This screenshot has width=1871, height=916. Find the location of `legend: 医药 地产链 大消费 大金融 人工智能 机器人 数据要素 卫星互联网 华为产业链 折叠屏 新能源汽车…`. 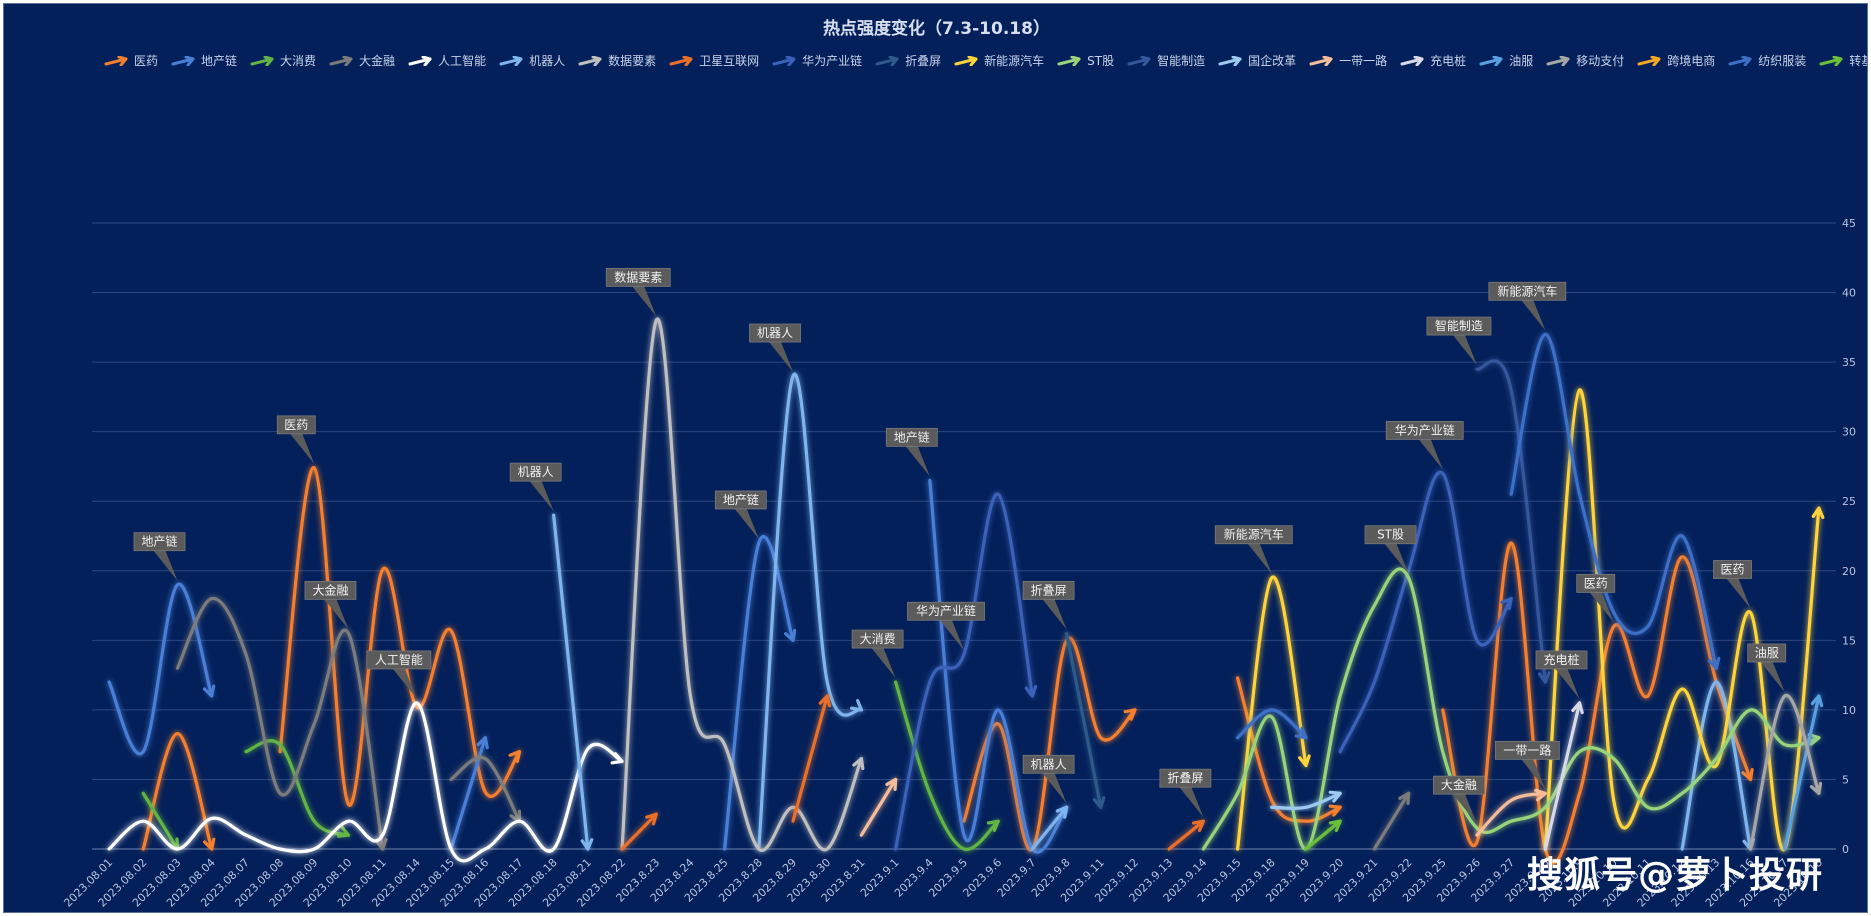

legend: 医药 地产链 大消费 大金融 人工智能 机器人 数据要素 卫星互联网 华为产业链 折叠屏 新能源汽车… is located at coordinates (985, 60).